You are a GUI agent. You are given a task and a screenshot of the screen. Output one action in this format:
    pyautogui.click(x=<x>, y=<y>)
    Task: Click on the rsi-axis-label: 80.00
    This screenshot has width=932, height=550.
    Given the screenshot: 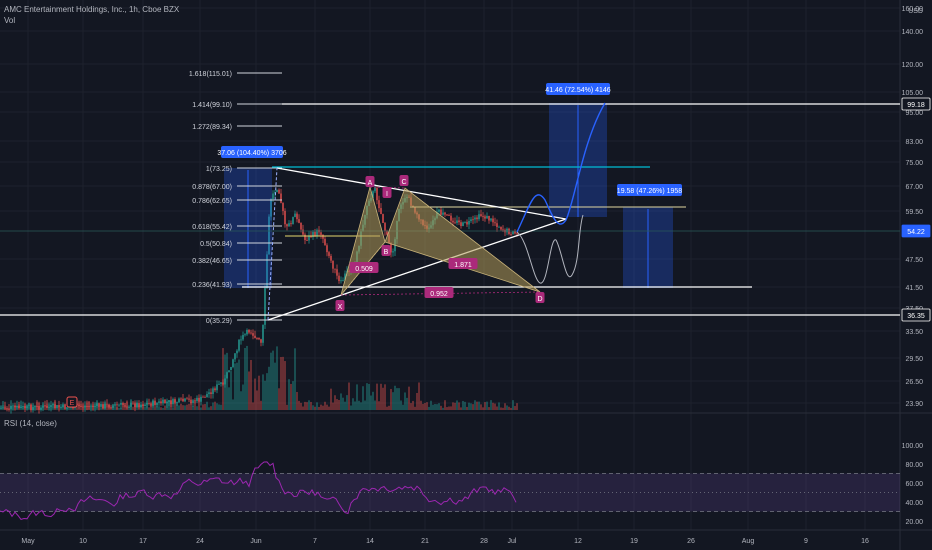 What is the action you would take?
    pyautogui.click(x=914, y=465)
    